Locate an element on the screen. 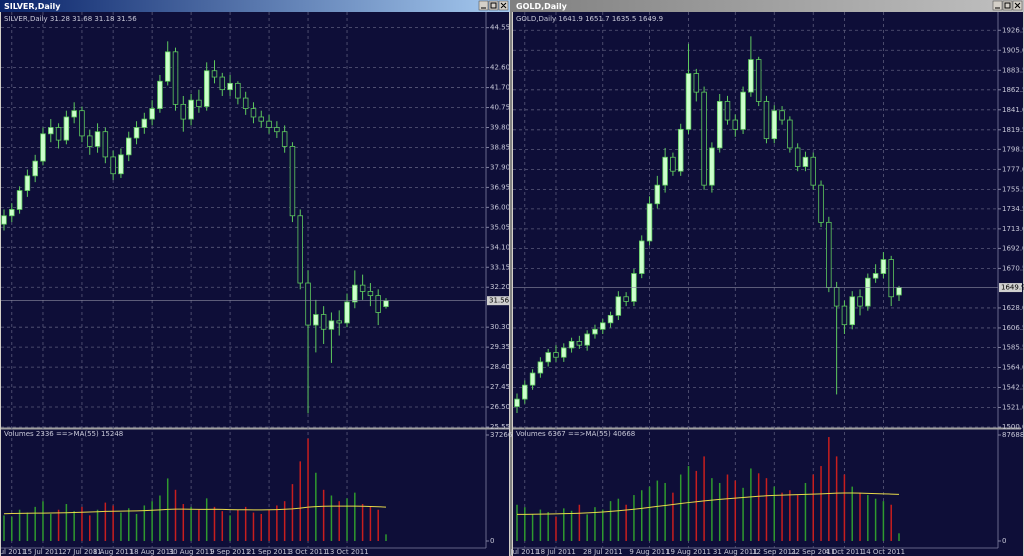 This screenshot has height=556, width=1024. y-tick-label: 30.30 is located at coordinates (500, 327).